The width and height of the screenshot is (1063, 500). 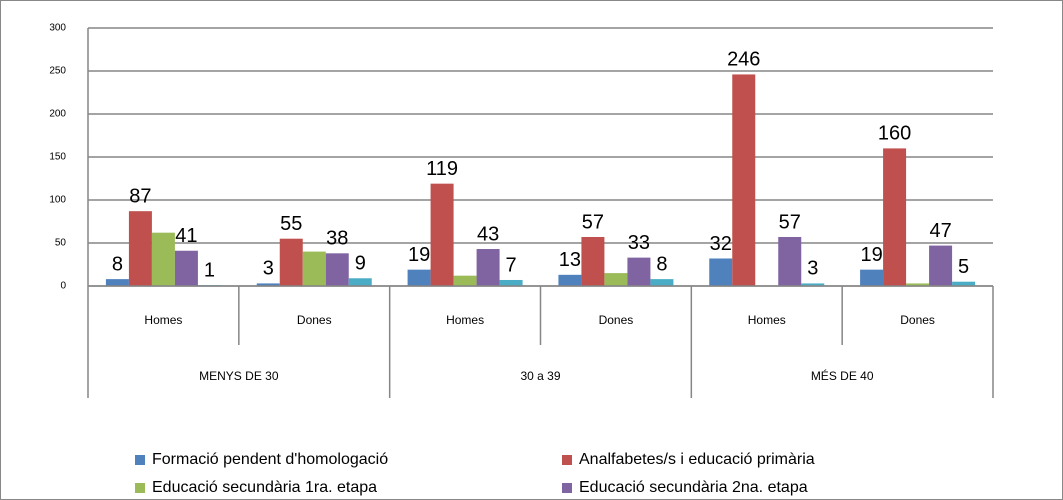 What do you see at coordinates (639, 243) in the screenshot?
I see `data-label: 33` at bounding box center [639, 243].